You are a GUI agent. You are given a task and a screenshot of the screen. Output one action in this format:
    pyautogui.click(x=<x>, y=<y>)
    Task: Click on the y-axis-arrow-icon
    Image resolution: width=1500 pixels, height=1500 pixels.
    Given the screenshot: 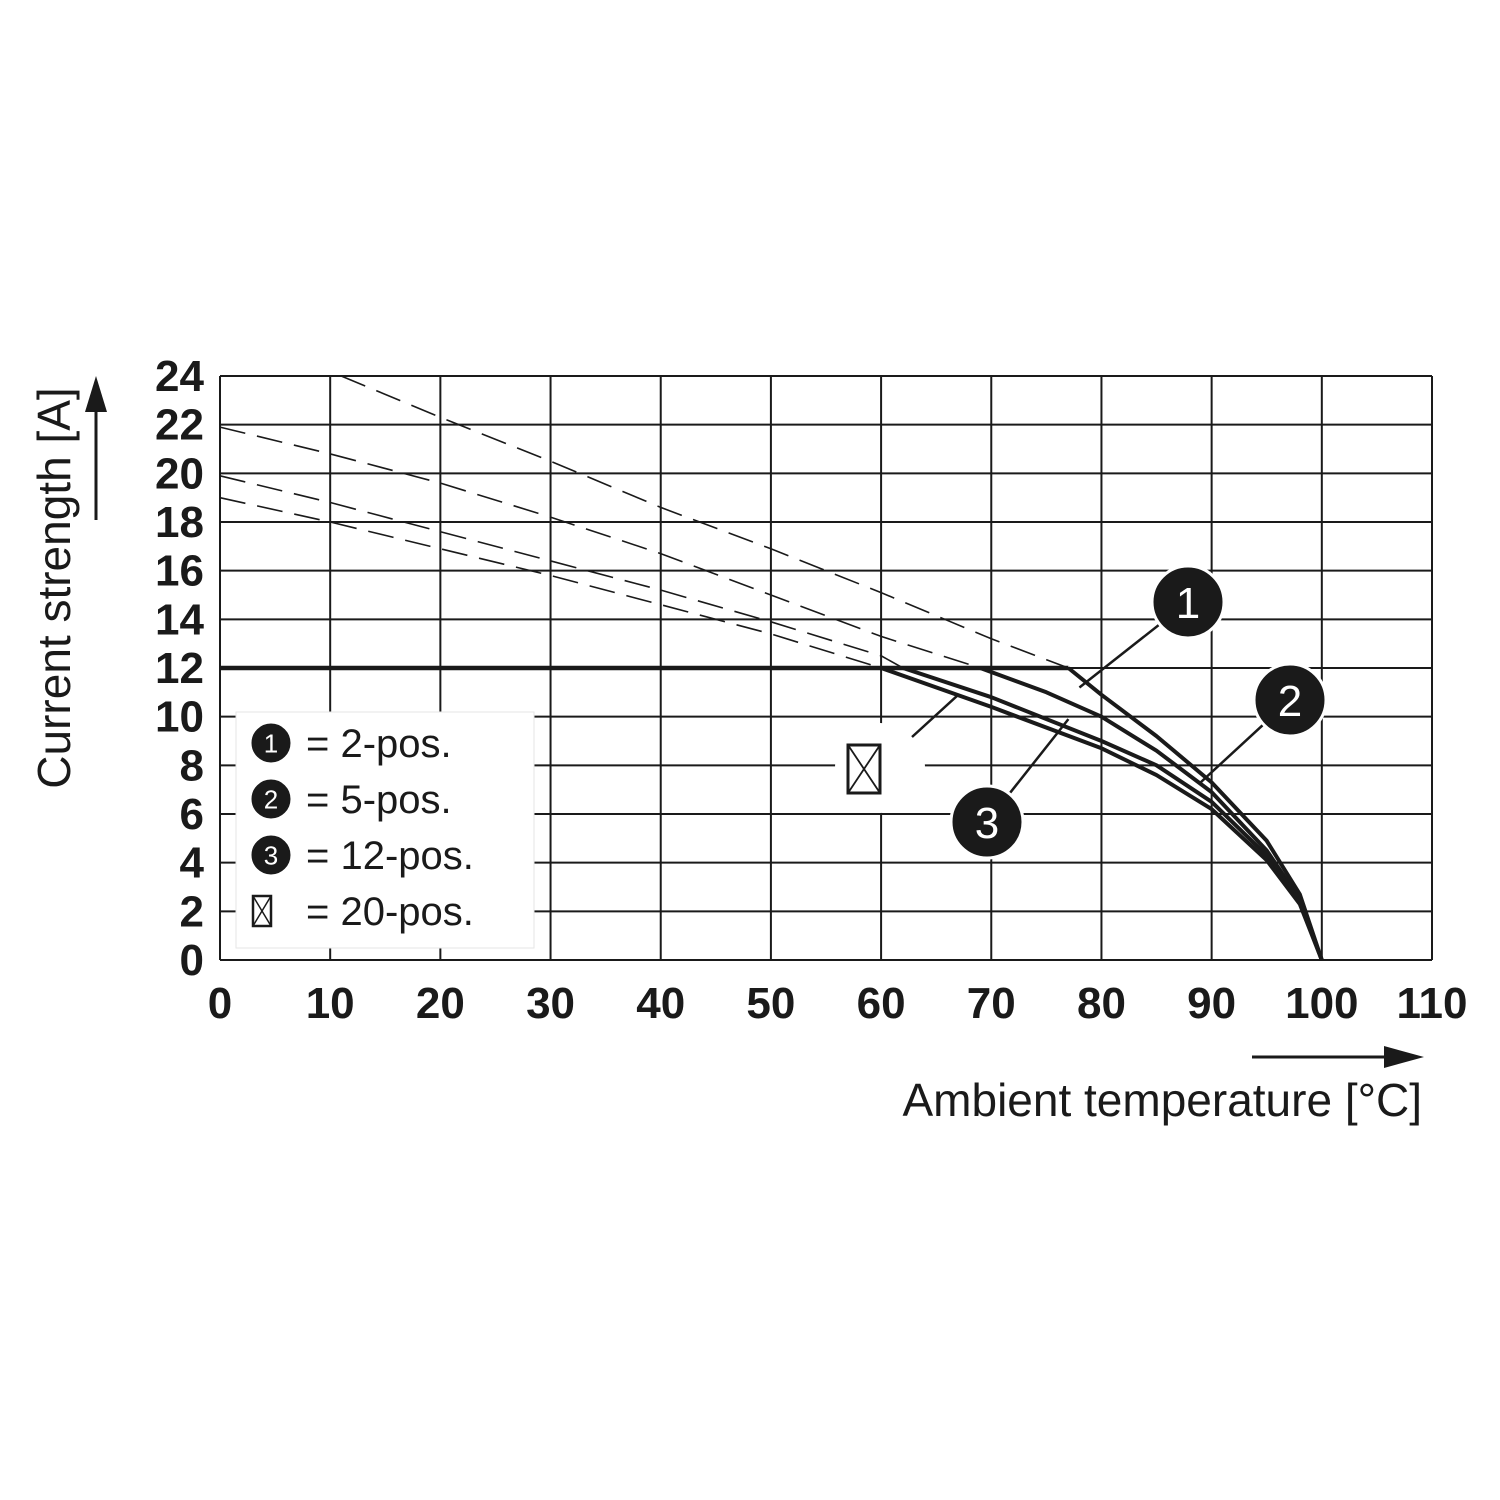 What is the action you would take?
    pyautogui.click(x=96, y=394)
    